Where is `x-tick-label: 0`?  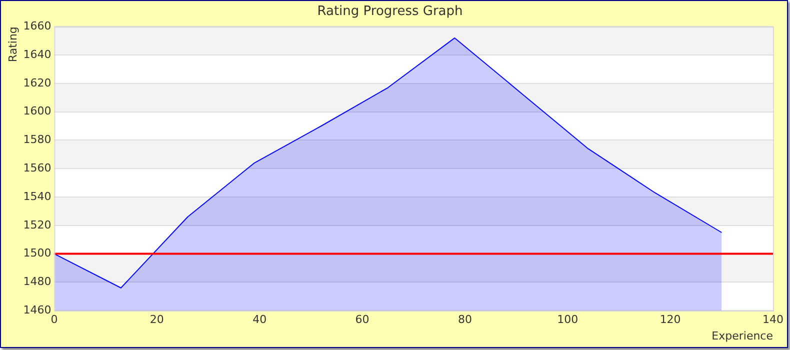
x-tick-label: 0 is located at coordinates (54, 319).